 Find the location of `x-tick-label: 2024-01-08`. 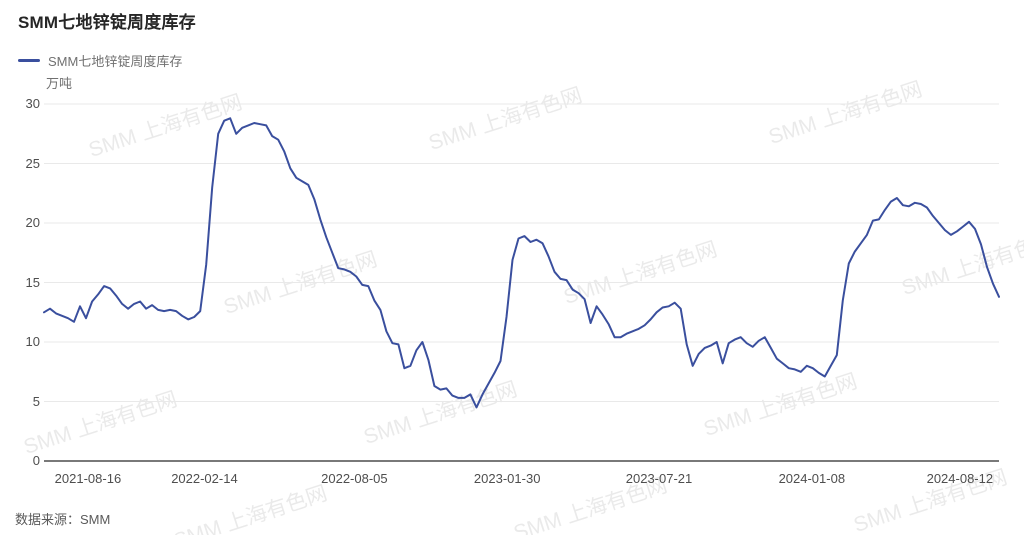

x-tick-label: 2024-01-08 is located at coordinates (812, 478).